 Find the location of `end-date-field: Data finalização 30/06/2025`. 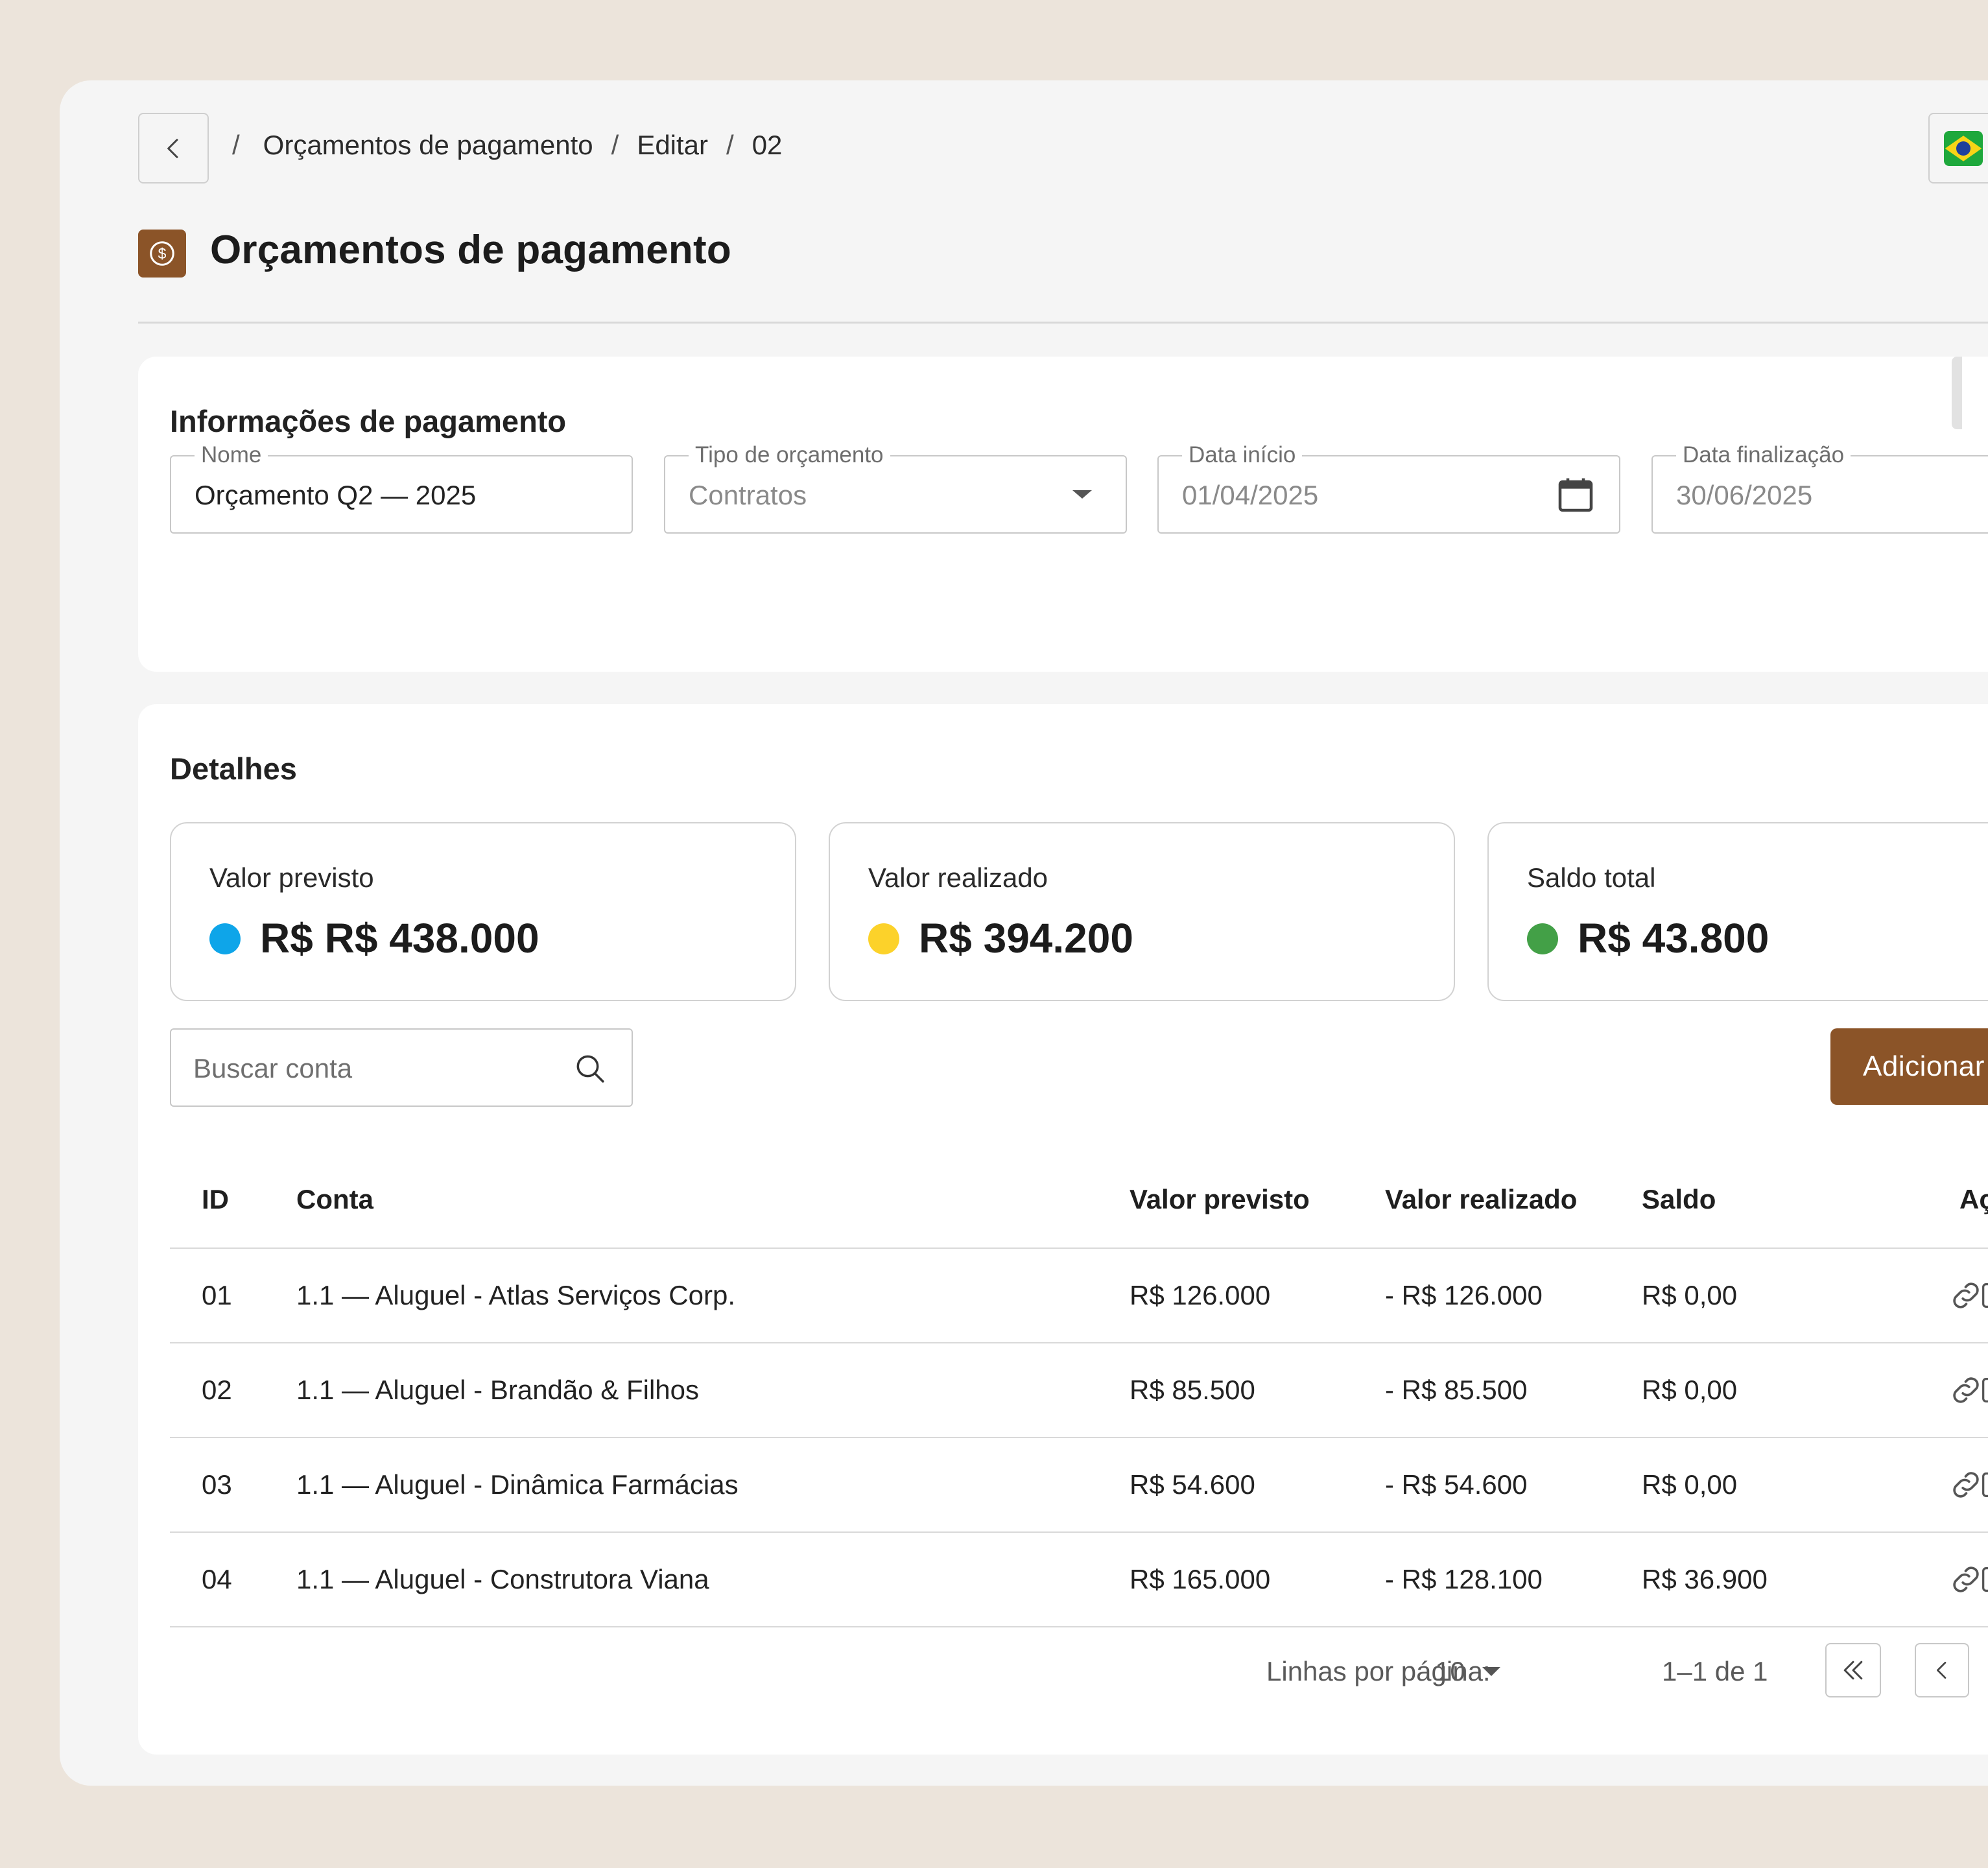

end-date-field: Data finalização 30/06/2025 is located at coordinates (1819, 488).